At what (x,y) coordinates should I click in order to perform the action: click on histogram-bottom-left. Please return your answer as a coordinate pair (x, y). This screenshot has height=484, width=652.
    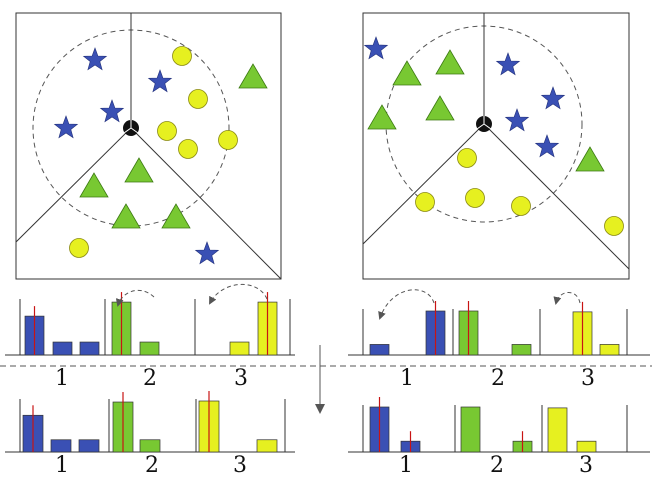
    Looking at the image, I should click on (150, 422).